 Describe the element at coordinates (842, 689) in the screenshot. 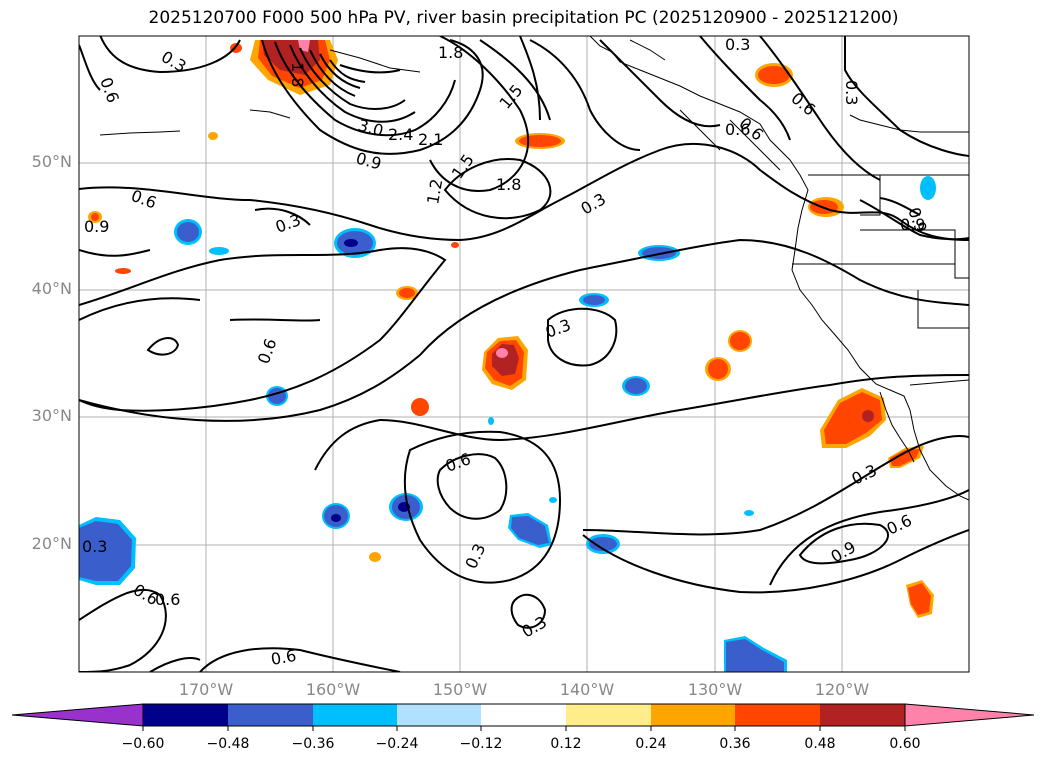

I see `lon-label: 120°W` at that location.